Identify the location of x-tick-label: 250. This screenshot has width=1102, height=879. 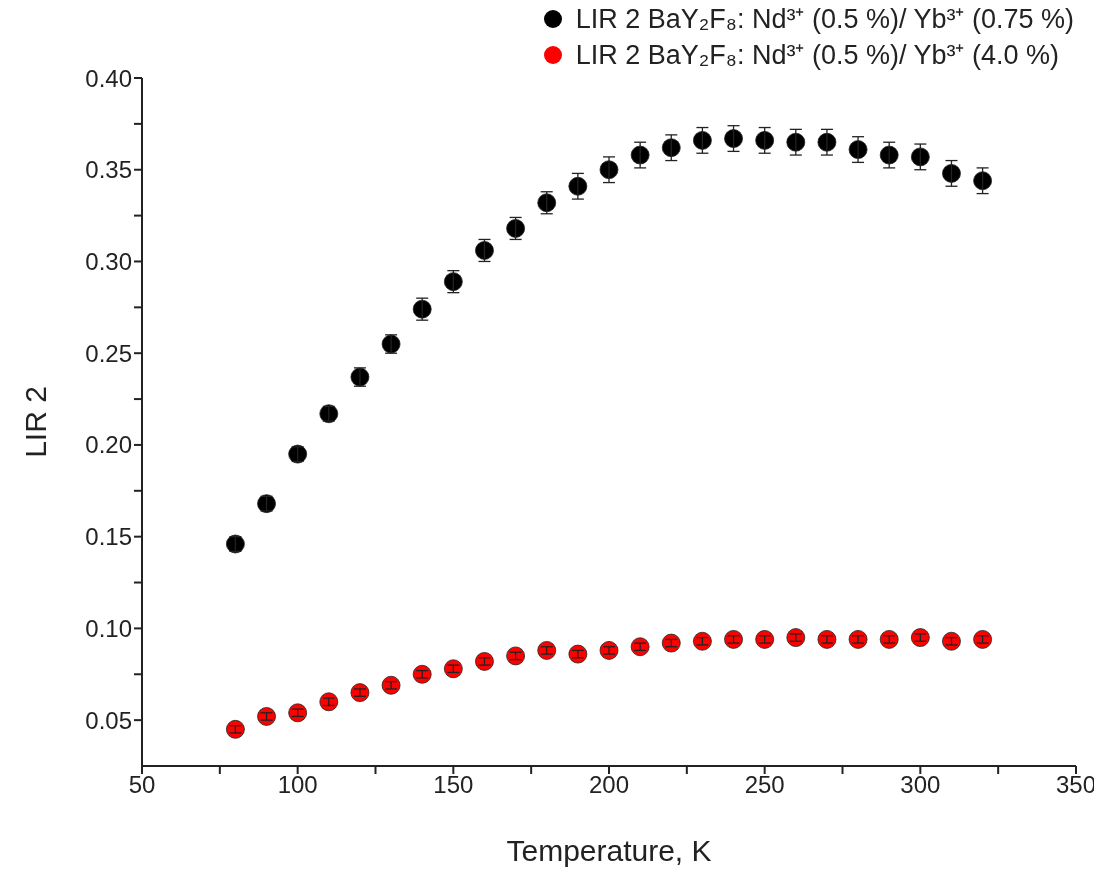
(764, 785).